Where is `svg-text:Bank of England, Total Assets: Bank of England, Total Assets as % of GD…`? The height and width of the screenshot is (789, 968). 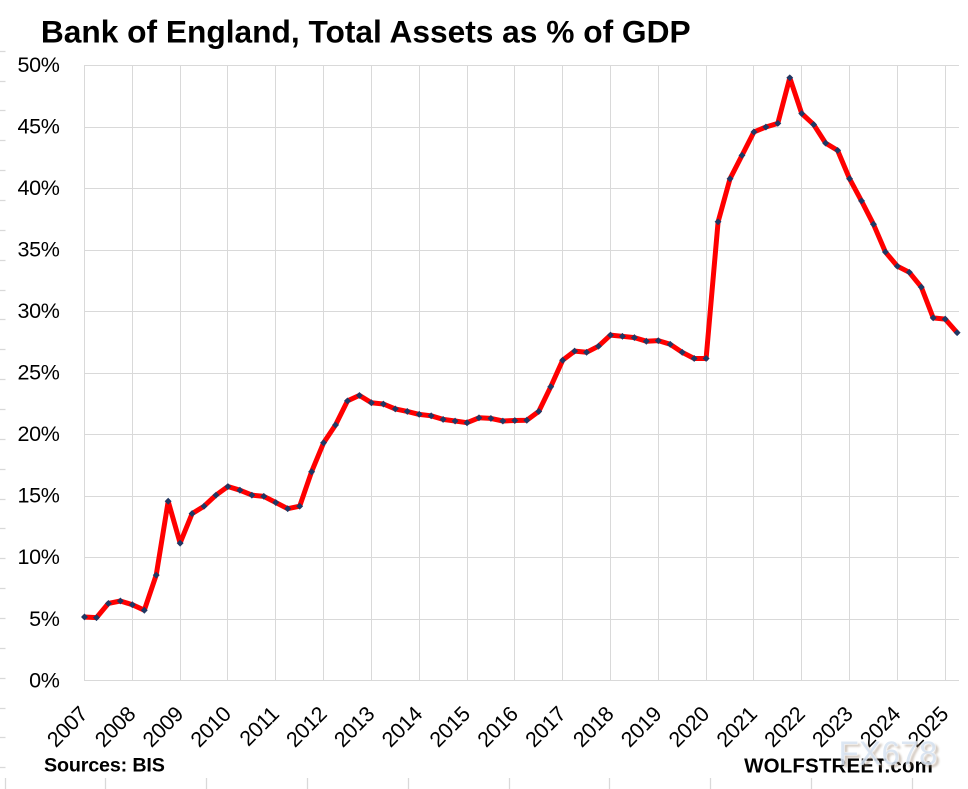
svg-text:Bank of England, Total Assets: Bank of England, Total Assets as % of GD… is located at coordinates (366, 32).